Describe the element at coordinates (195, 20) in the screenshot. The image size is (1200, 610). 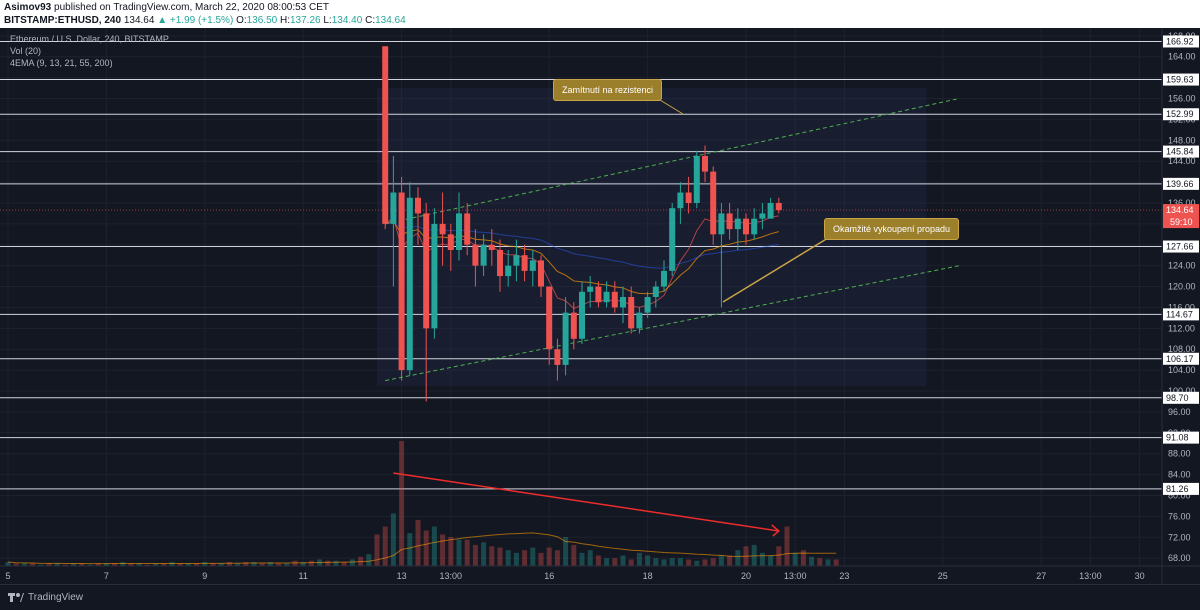
I see `price-change: ▲ +1.99 (+1.5%)` at that location.